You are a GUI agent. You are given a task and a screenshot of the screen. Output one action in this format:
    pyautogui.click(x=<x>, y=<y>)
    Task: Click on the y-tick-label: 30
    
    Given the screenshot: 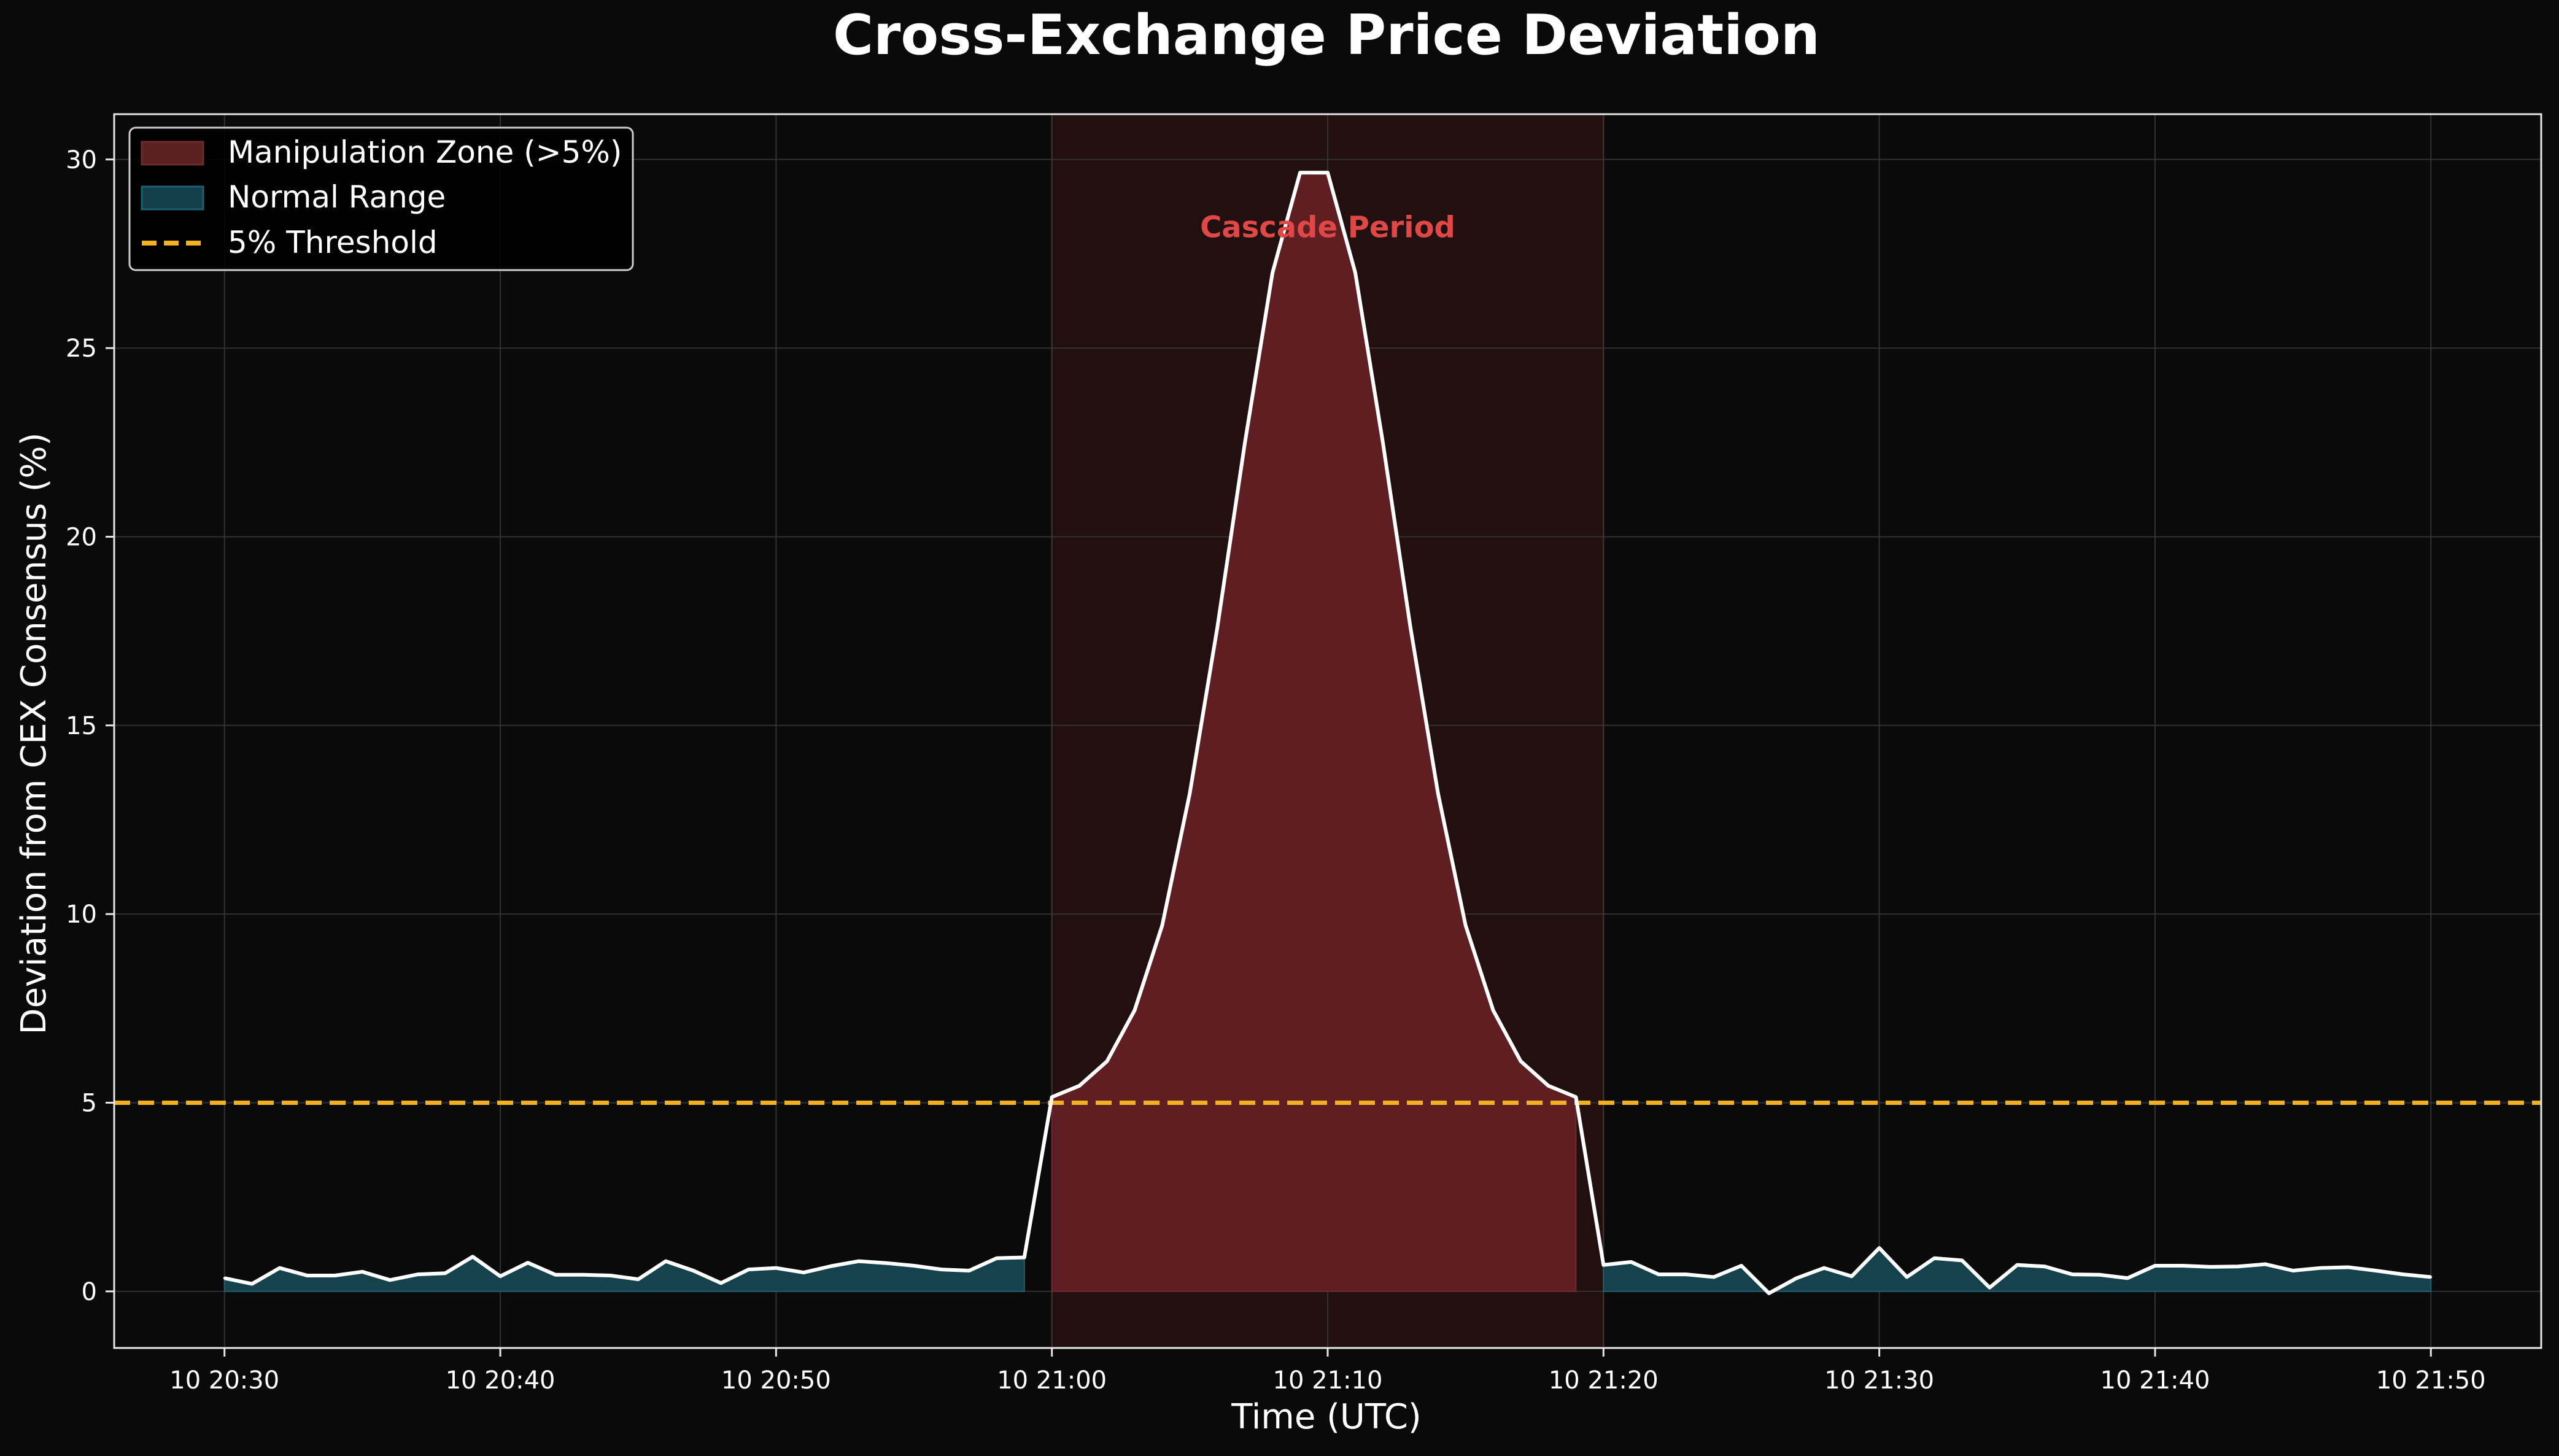 What is the action you would take?
    pyautogui.click(x=81, y=160)
    